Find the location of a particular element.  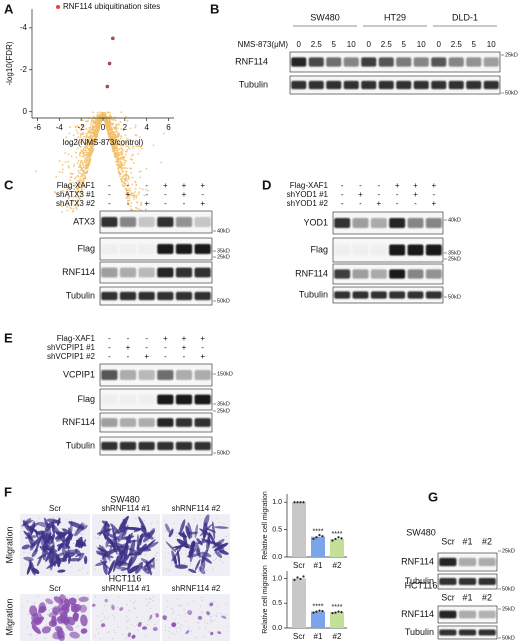

x-tick-label: 2 is located at coordinates (125, 127).